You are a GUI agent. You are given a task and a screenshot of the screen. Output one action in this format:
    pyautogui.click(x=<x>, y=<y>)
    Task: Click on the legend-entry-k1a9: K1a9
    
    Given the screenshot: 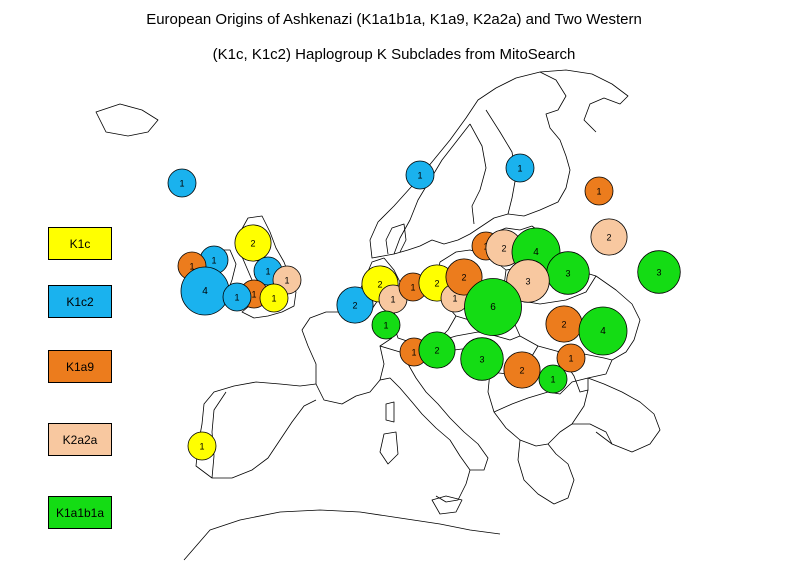 What is the action you would take?
    pyautogui.click(x=80, y=366)
    